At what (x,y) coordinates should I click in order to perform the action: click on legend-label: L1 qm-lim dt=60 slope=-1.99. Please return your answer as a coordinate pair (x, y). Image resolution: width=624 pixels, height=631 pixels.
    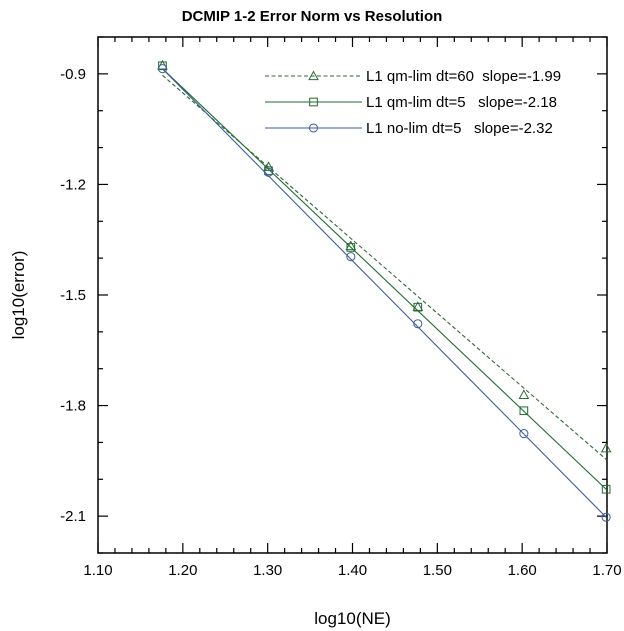
    Looking at the image, I should click on (463, 76).